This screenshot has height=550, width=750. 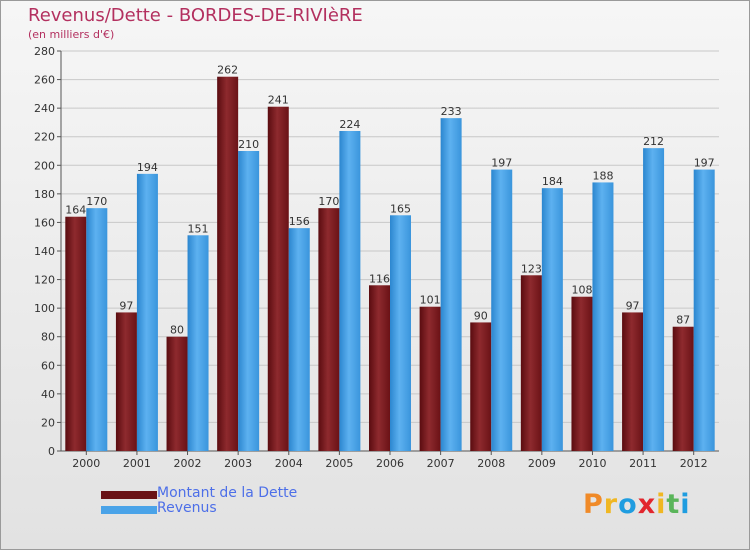 I want to click on value-label-debt: 170, so click(x=328, y=201).